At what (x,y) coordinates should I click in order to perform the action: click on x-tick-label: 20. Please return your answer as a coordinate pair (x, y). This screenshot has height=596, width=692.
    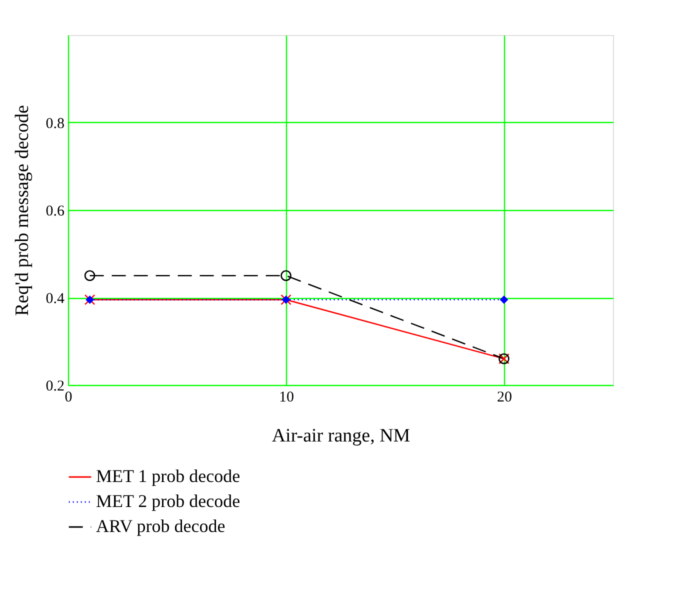
    Looking at the image, I should click on (504, 398).